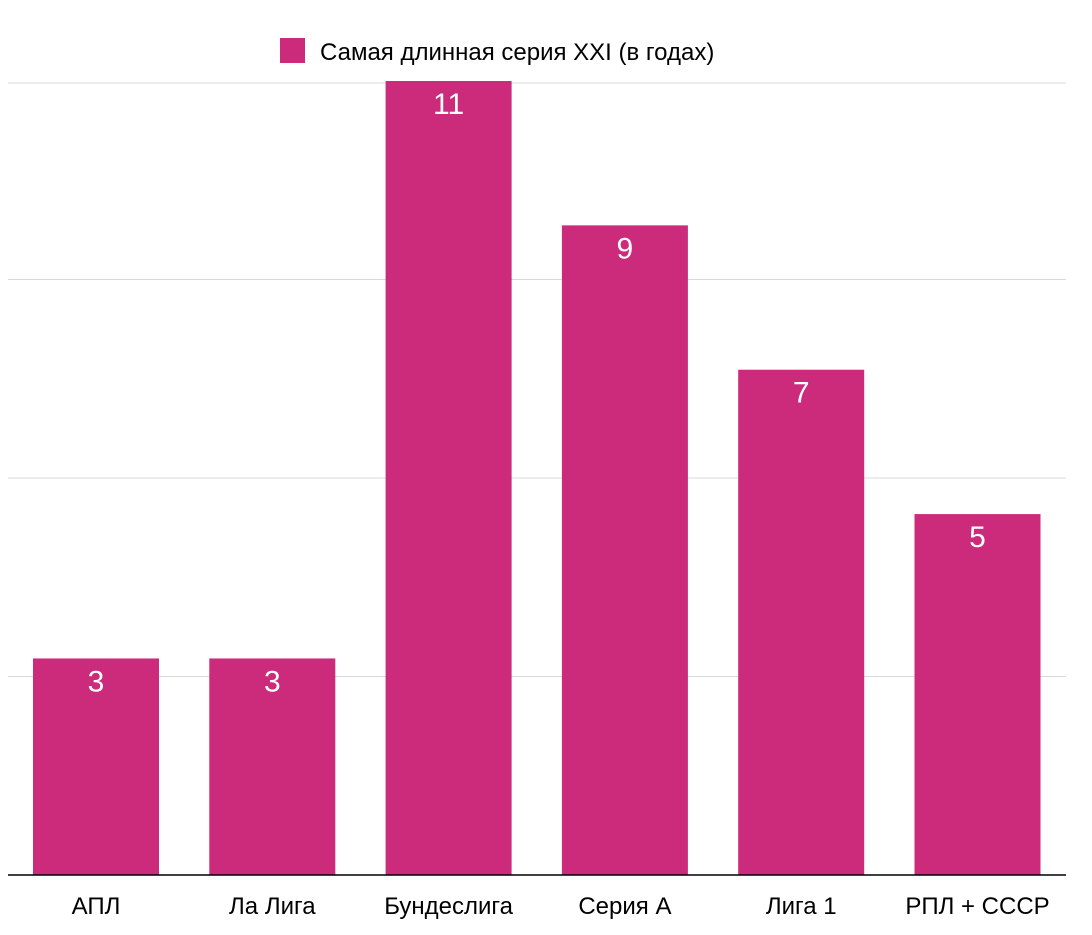  What do you see at coordinates (801, 906) in the screenshot?
I see `x-tick-label: Лига 1` at bounding box center [801, 906].